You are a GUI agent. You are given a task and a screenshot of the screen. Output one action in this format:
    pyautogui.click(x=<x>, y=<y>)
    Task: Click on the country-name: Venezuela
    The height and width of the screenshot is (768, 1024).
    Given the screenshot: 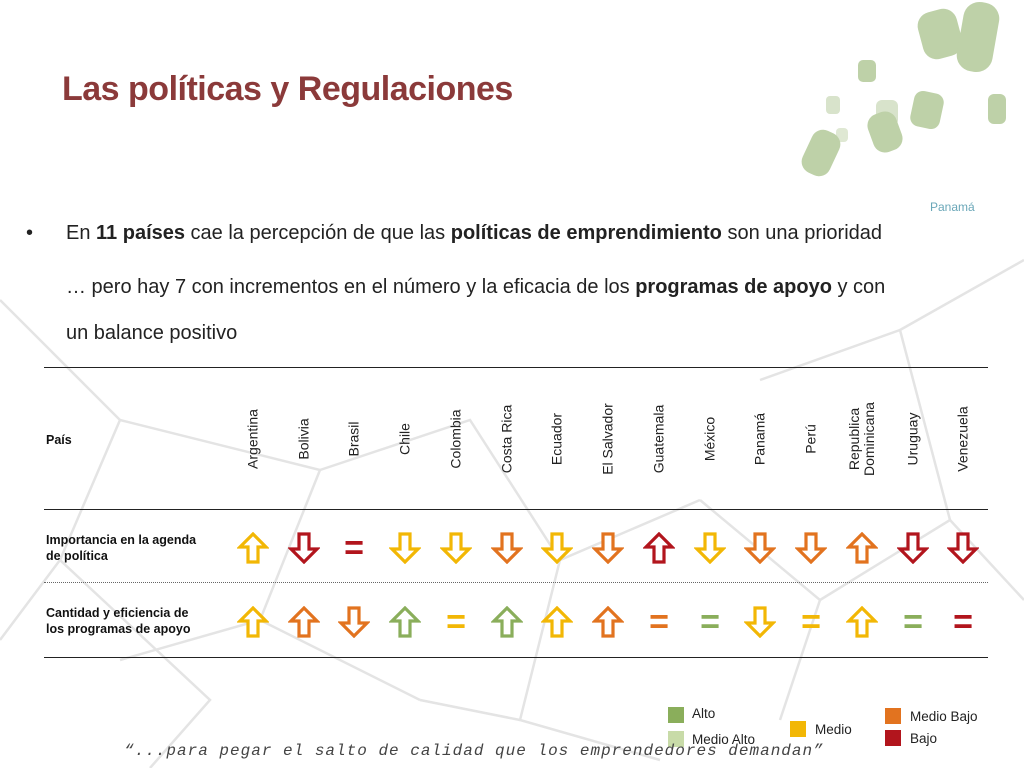 What is the action you would take?
    pyautogui.click(x=962, y=439)
    